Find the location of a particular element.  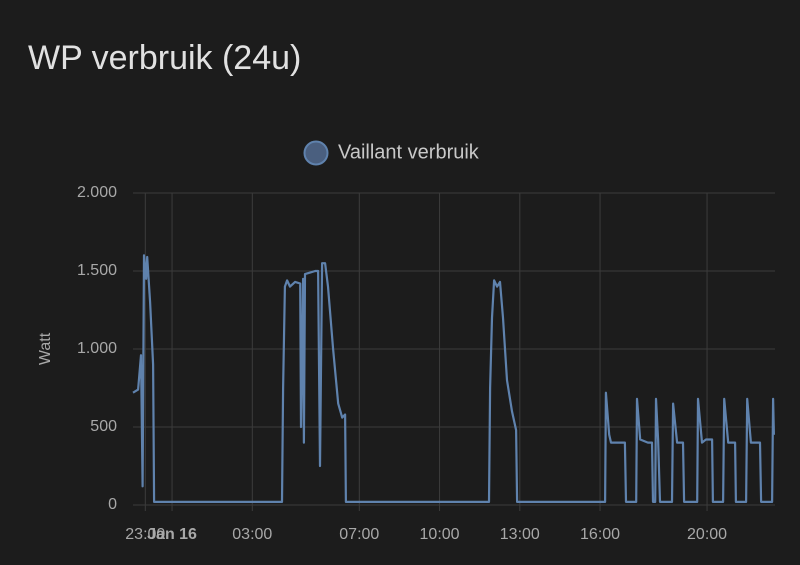

x-tick-label: 16:00 is located at coordinates (600, 534).